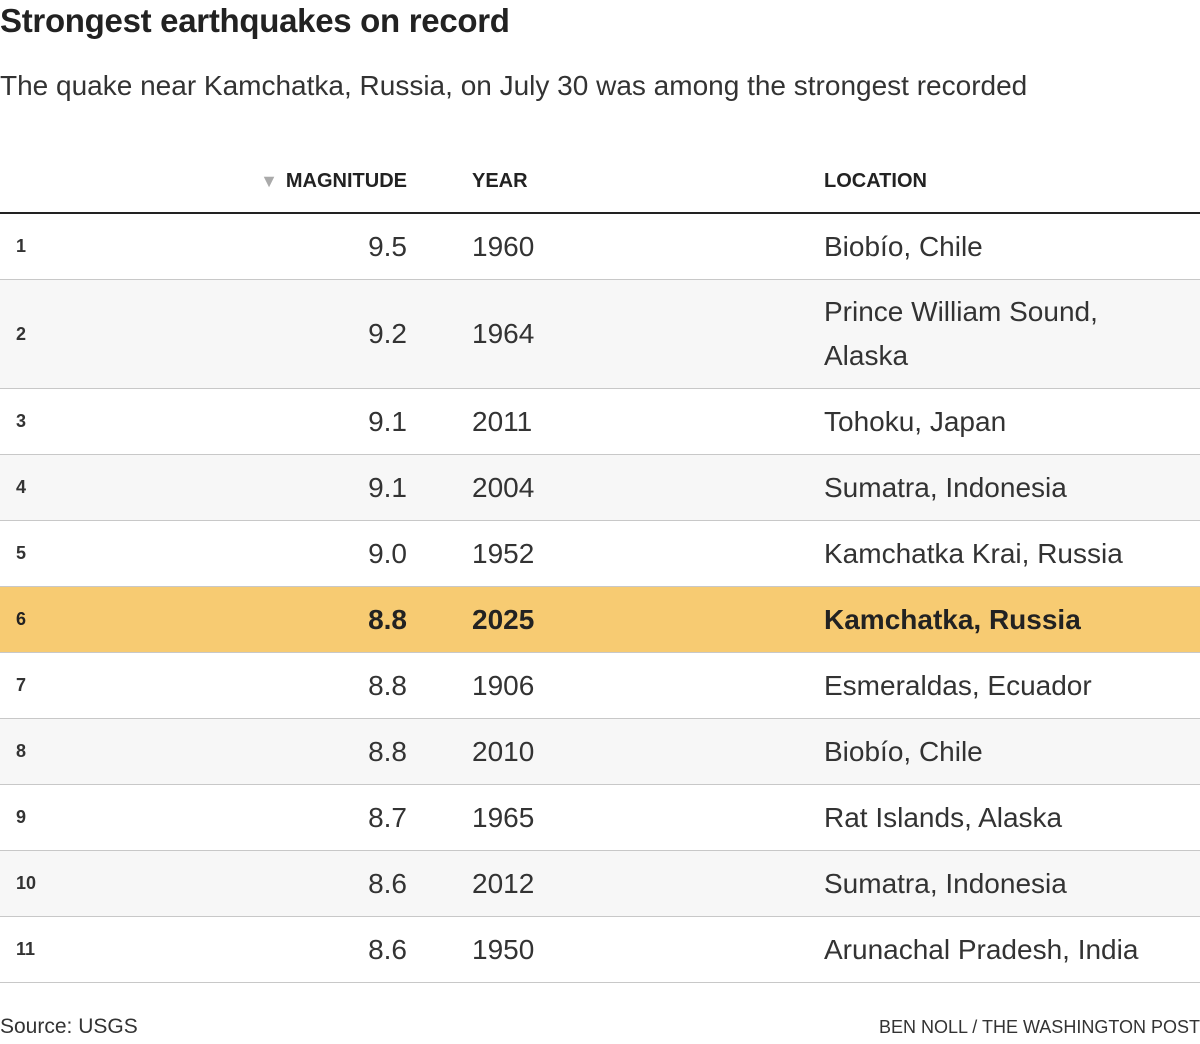  What do you see at coordinates (100, 817) in the screenshot?
I see `rank-cell: 9` at bounding box center [100, 817].